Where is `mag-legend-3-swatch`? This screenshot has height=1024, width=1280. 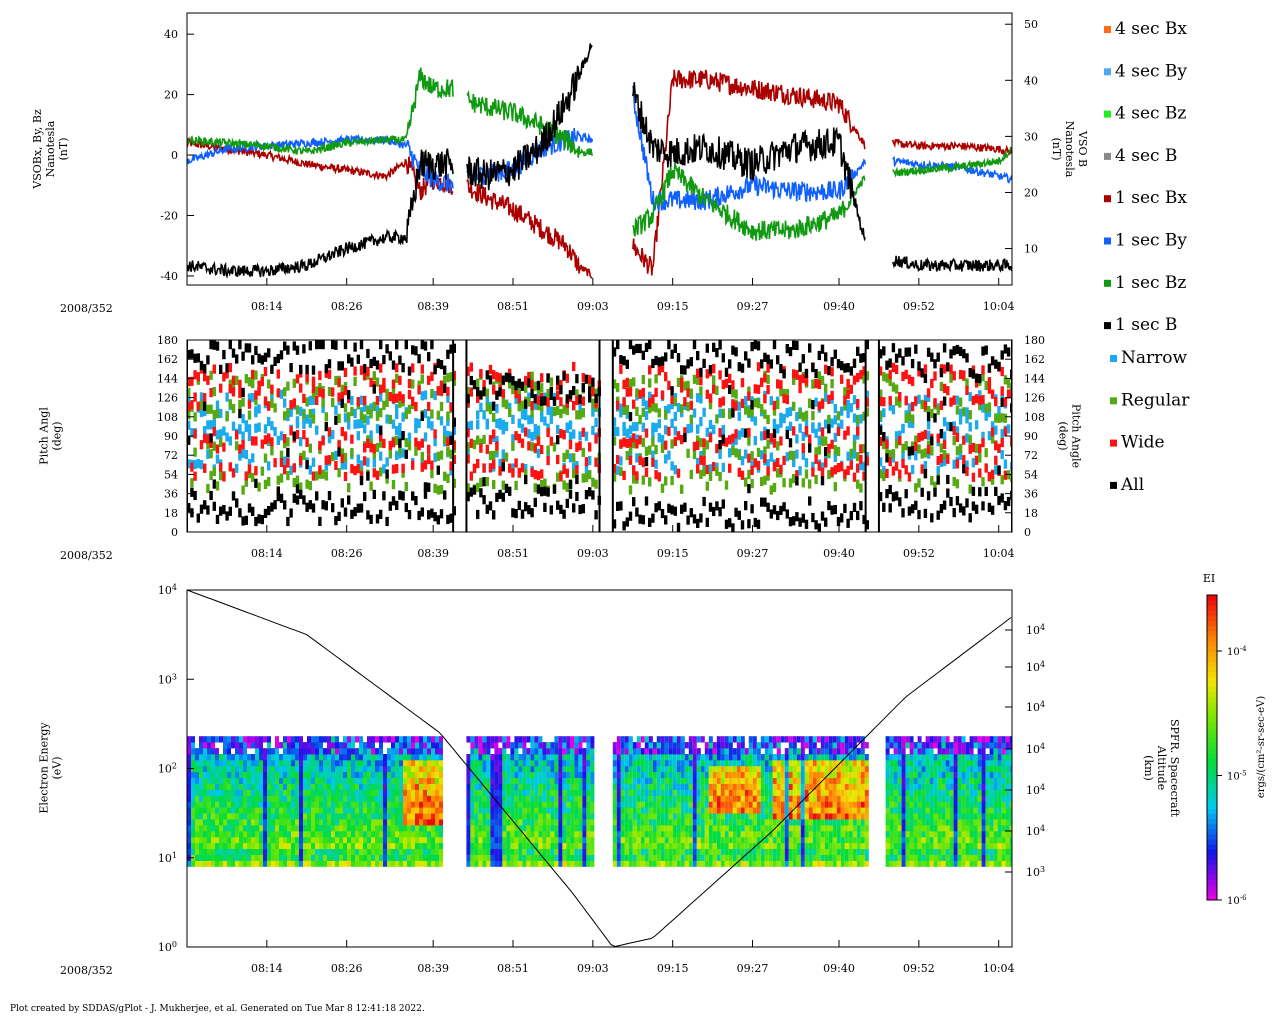 mag-legend-3-swatch is located at coordinates (1107, 156).